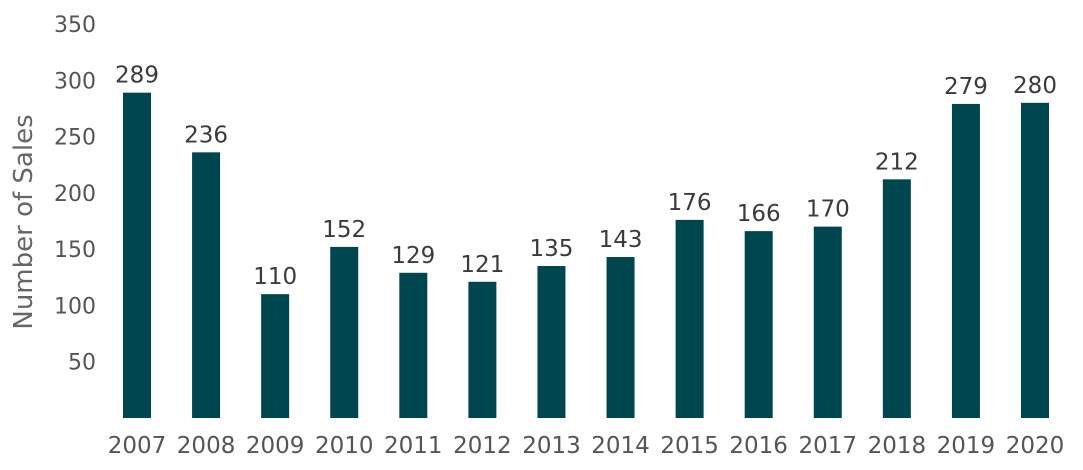 This screenshot has height=470, width=1083. I want to click on y-axis-title: Number of Sales, so click(24, 221).